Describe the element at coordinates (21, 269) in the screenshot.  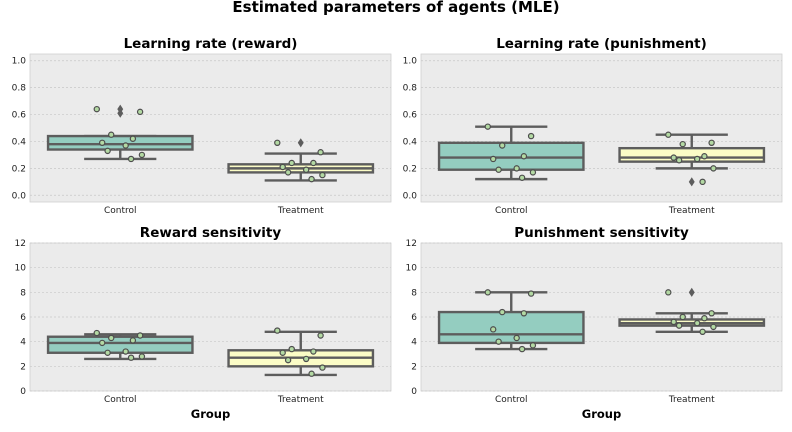
I see `y-tick-label: 10` at that location.